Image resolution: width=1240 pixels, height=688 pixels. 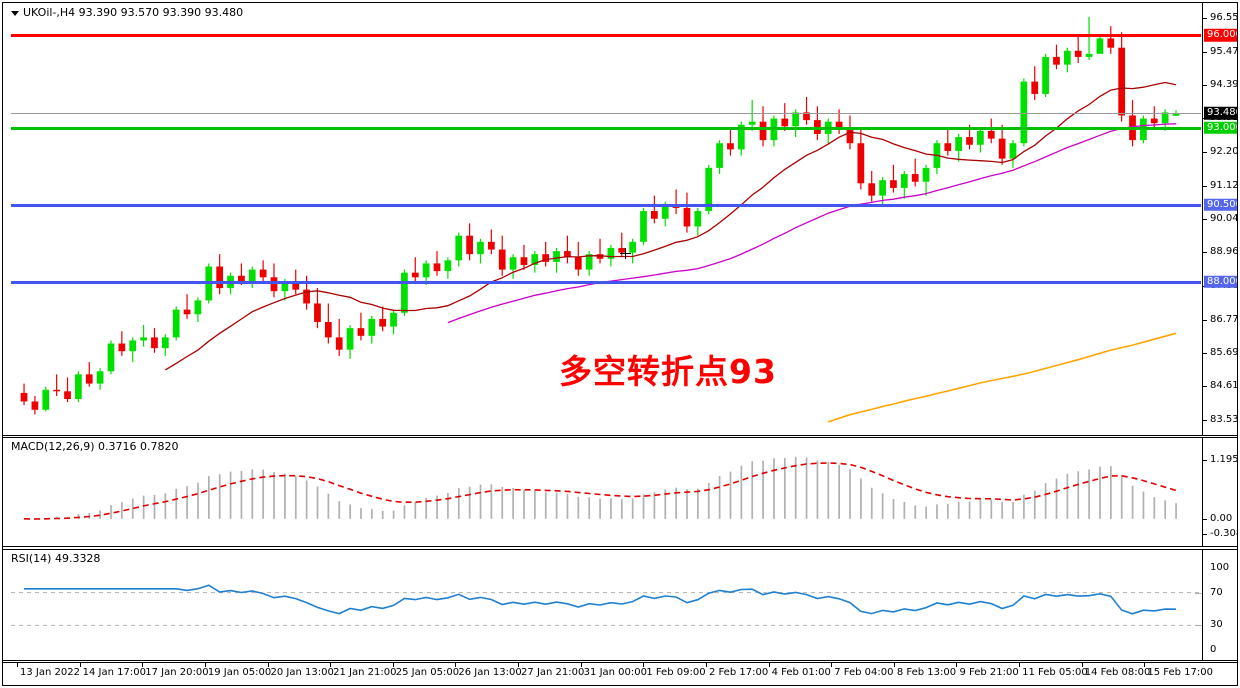 What do you see at coordinates (1223, 152) in the screenshot?
I see `price-tick-label: 92.200` at bounding box center [1223, 152].